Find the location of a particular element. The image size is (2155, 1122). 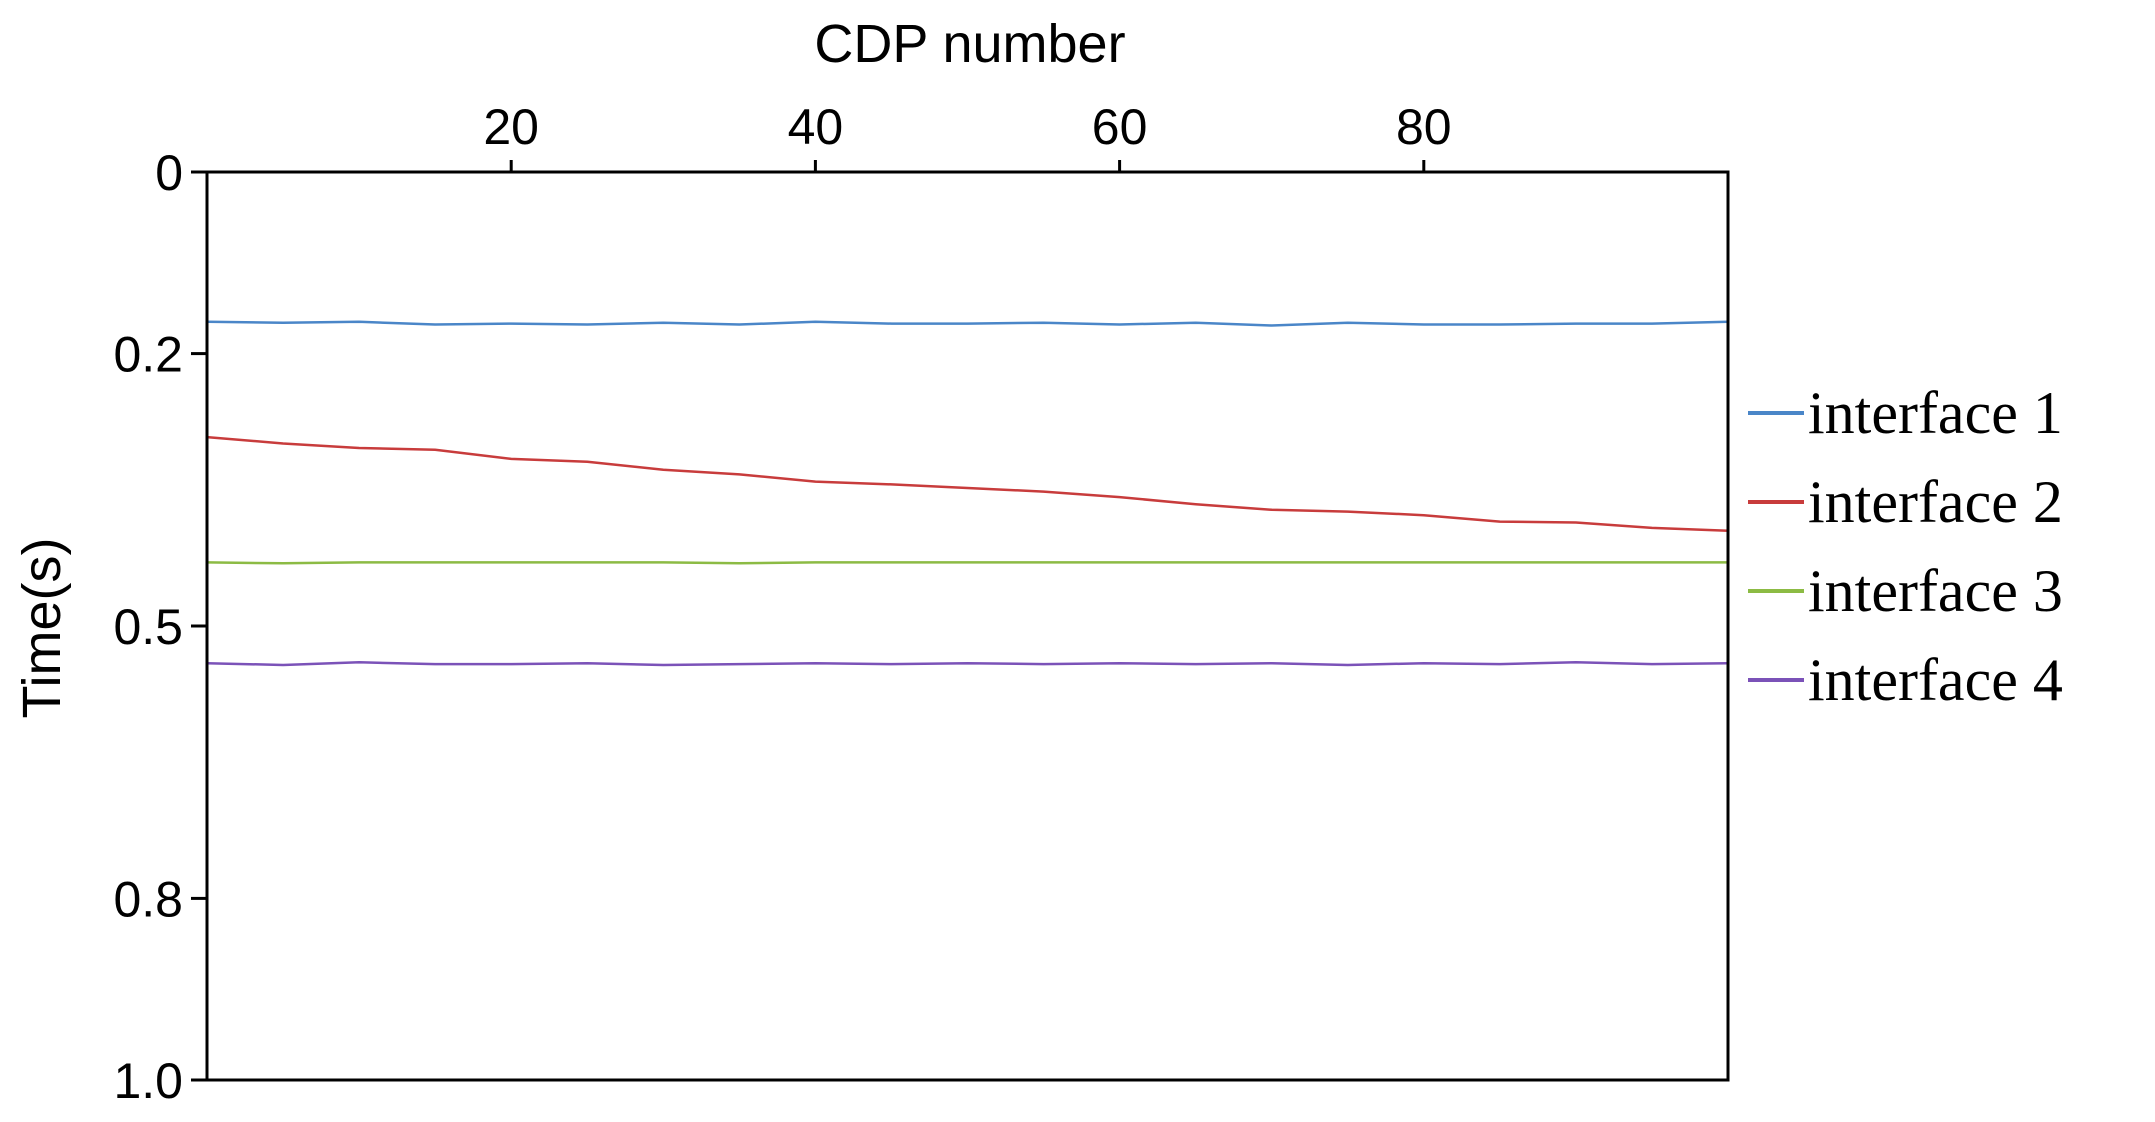

x-ticks: 20 40 60 80 is located at coordinates (967, 135).